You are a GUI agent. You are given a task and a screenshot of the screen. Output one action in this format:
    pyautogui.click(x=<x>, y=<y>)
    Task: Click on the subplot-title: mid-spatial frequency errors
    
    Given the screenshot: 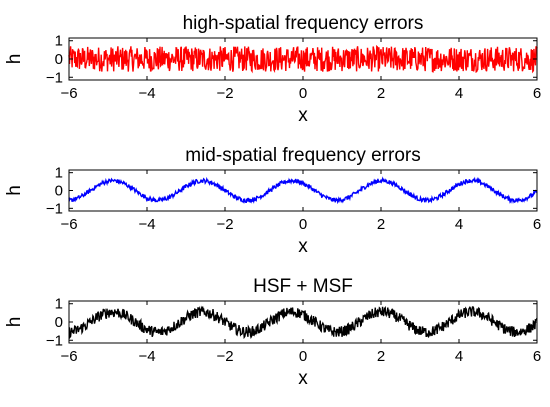 What is the action you would take?
    pyautogui.click(x=302, y=155)
    